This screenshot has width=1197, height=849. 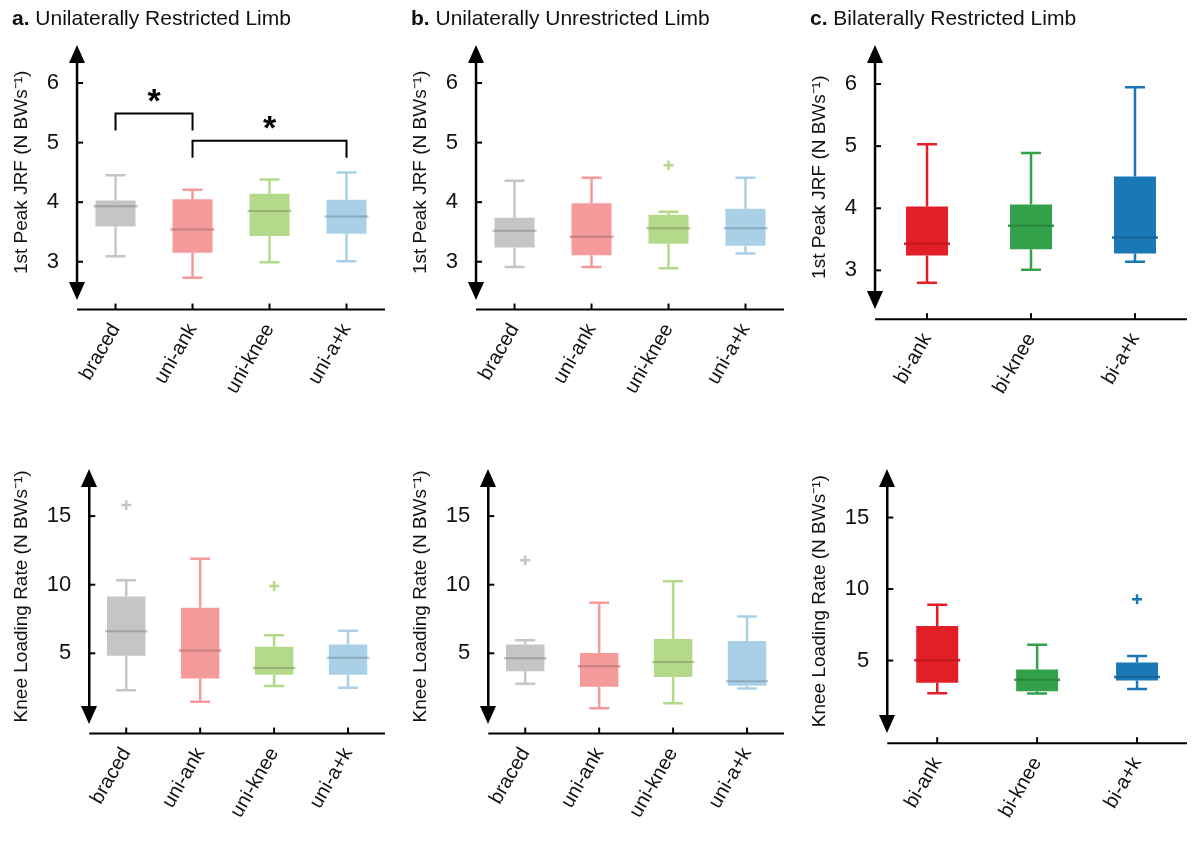 What do you see at coordinates (560, 18) in the screenshot?
I see `chart-title: b. Unilaterally Unrestricted Limb` at bounding box center [560, 18].